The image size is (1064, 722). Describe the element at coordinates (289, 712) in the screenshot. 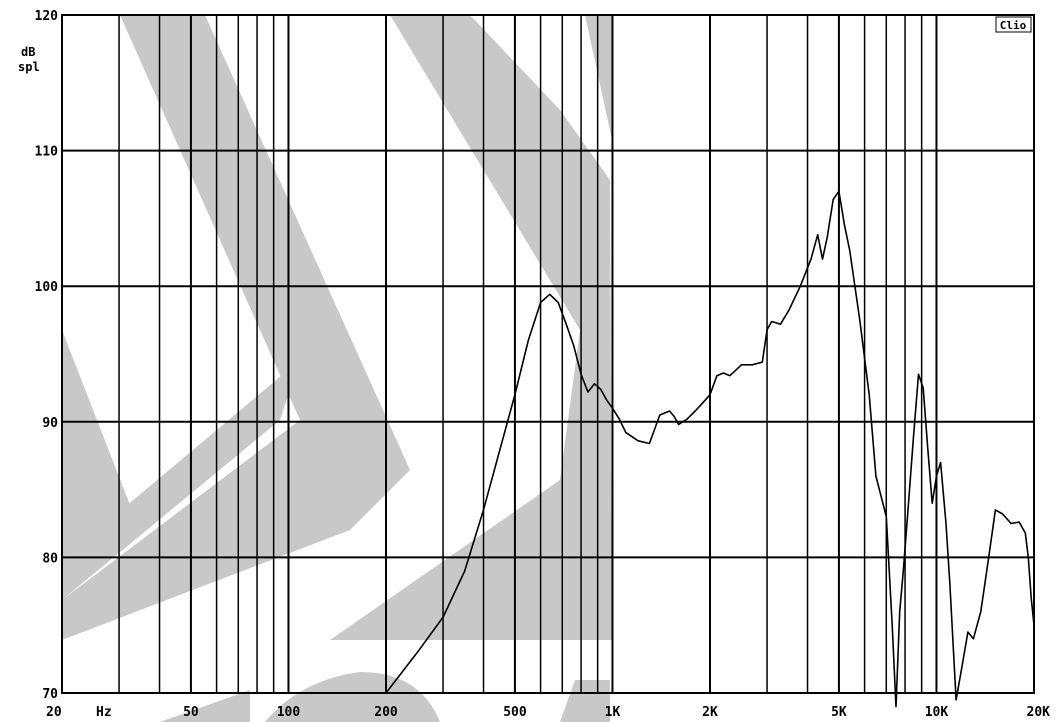

I see `x-tick-label: 100` at that location.